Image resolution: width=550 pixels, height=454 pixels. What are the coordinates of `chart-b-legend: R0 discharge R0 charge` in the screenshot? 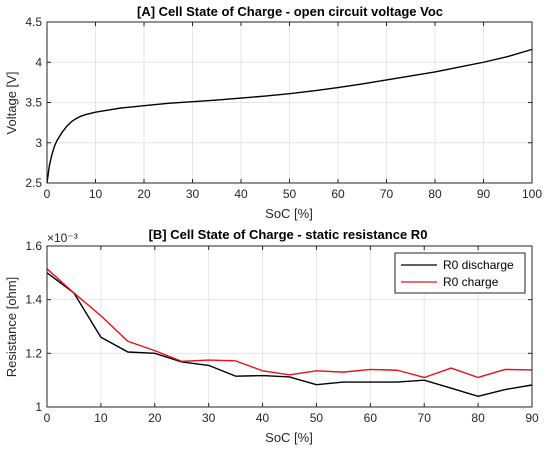 It's located at (460, 273).